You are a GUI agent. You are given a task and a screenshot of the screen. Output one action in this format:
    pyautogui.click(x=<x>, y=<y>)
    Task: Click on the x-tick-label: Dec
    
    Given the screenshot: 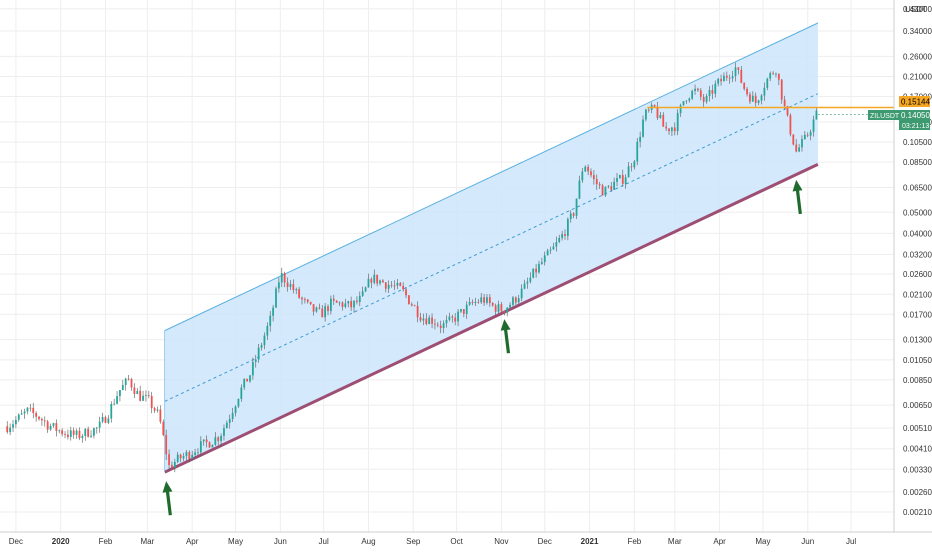 What is the action you would take?
    pyautogui.click(x=16, y=541)
    